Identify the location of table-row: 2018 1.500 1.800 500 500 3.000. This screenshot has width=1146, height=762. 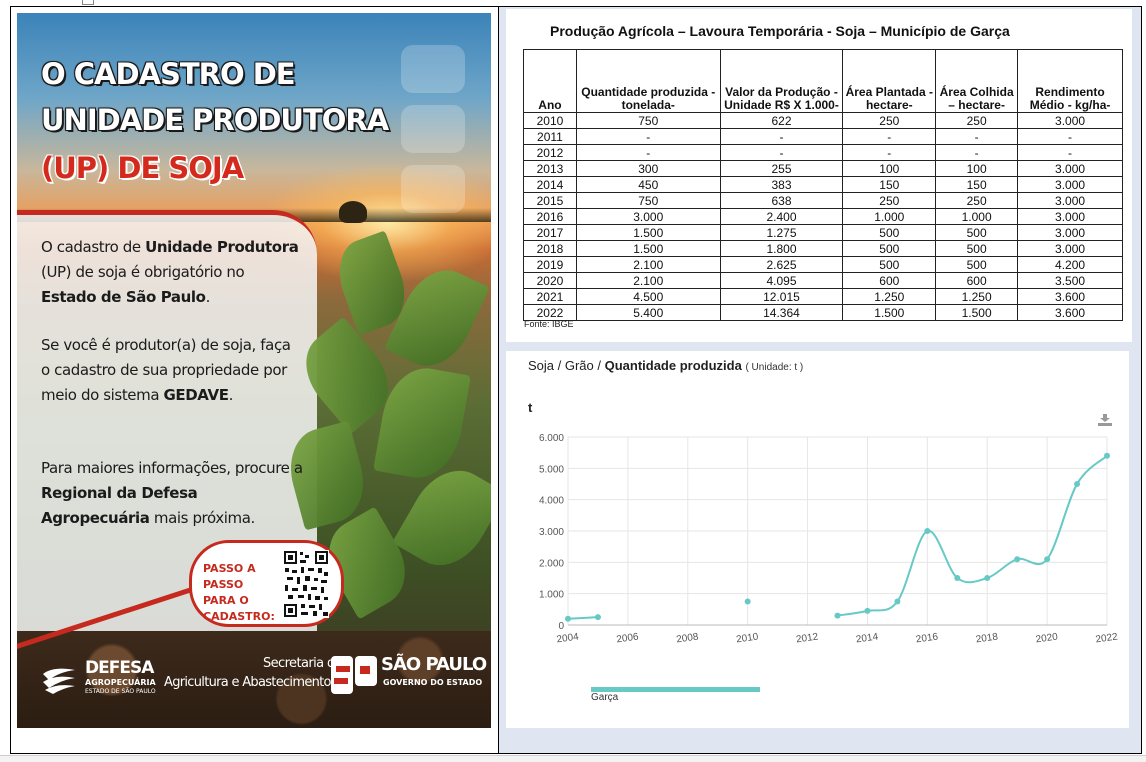
(823, 248).